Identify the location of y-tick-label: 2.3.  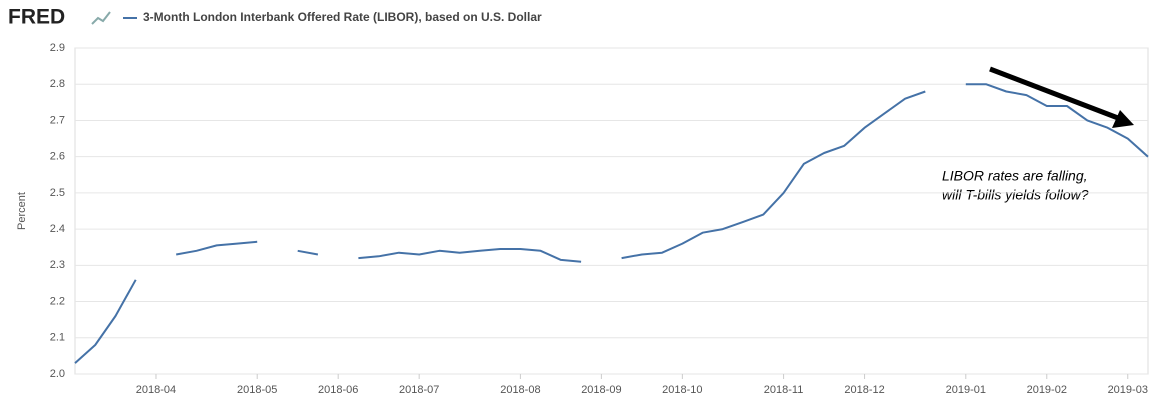
(57, 265).